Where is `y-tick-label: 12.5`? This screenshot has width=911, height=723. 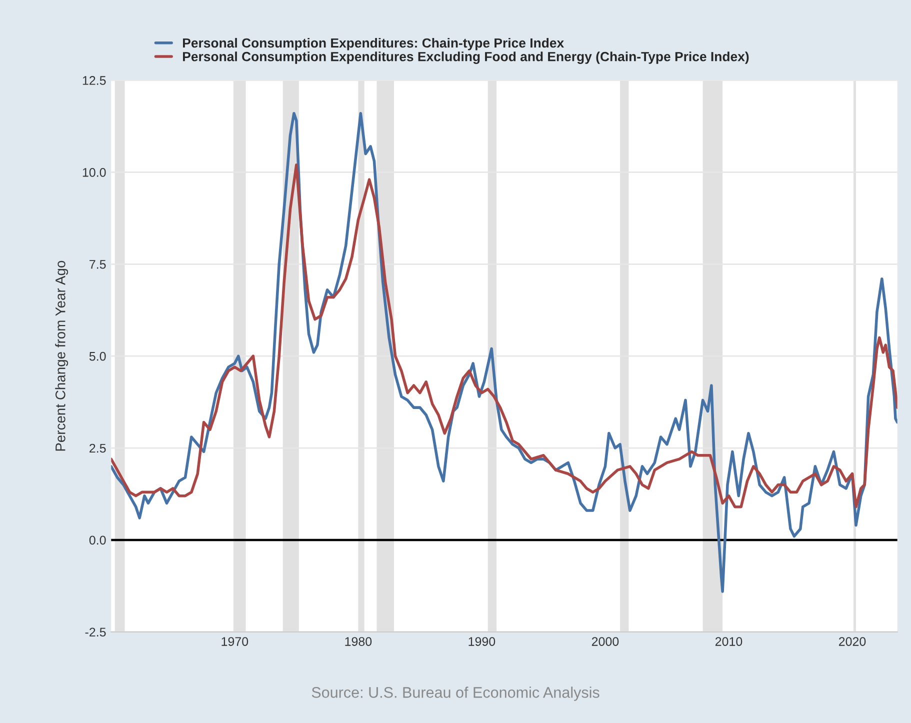 y-tick-label: 12.5 is located at coordinates (94, 80).